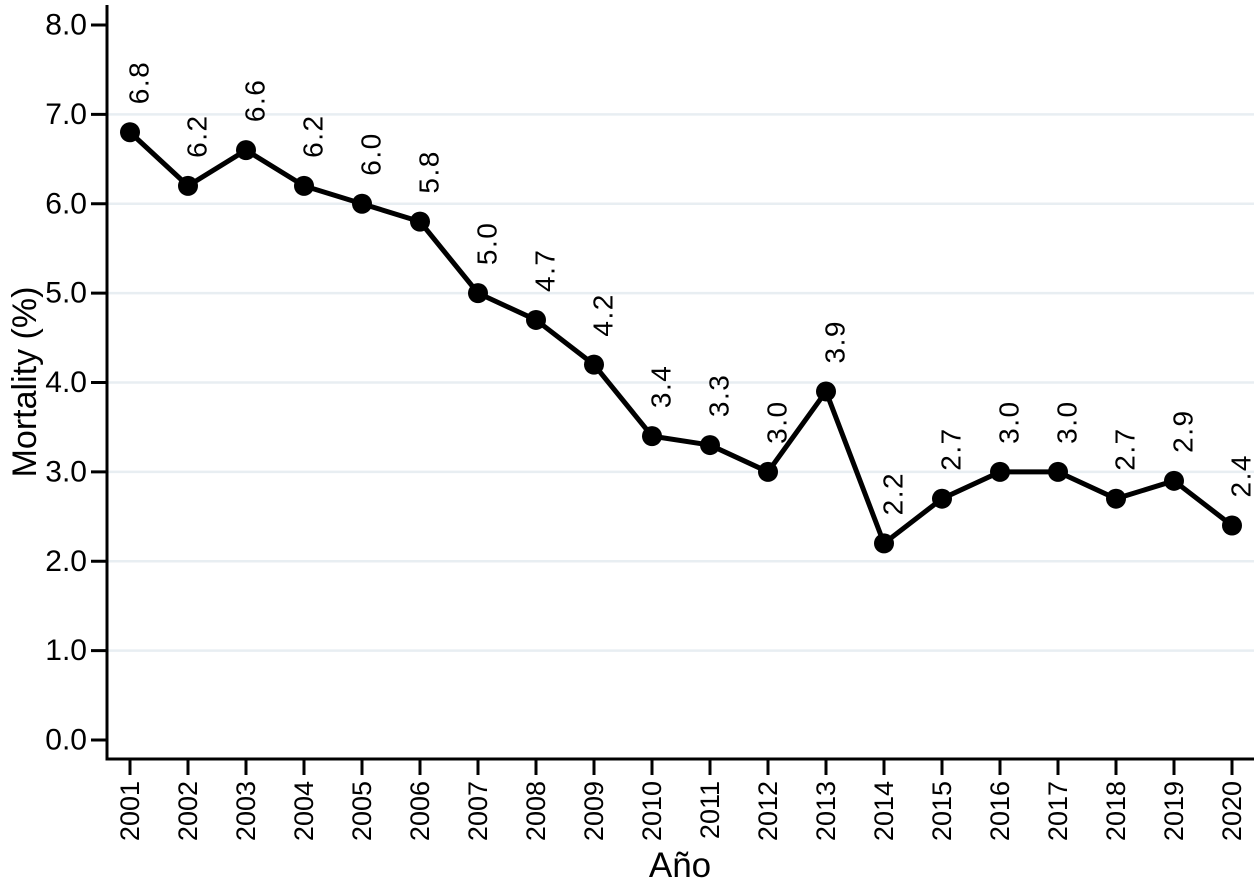  What do you see at coordinates (478, 811) in the screenshot?
I see `x-tick-label: 2007` at bounding box center [478, 811].